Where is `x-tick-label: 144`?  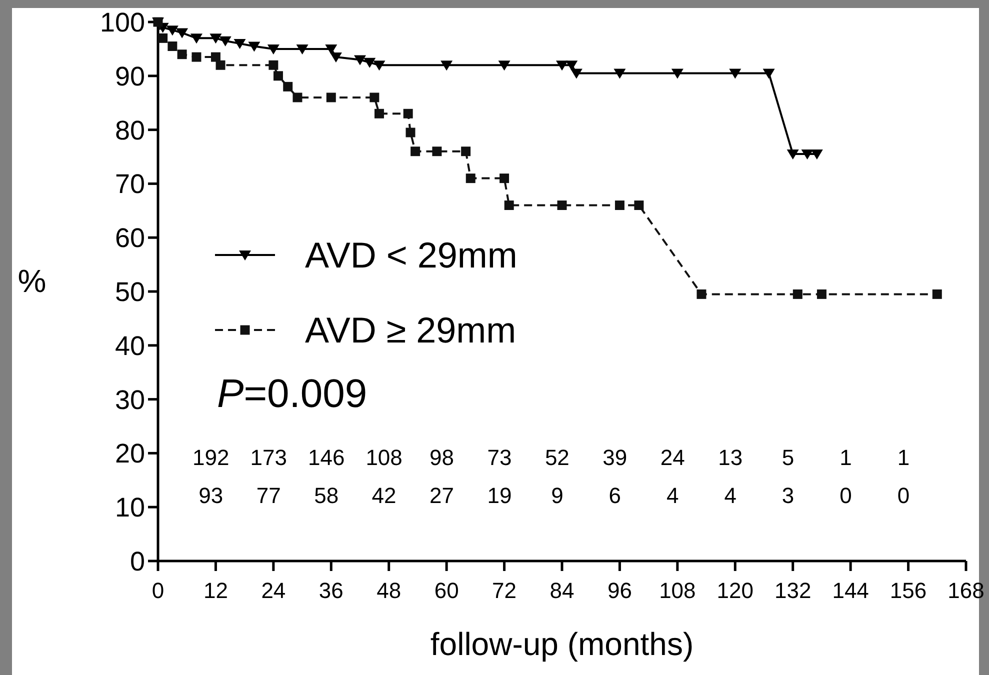 x-tick-label: 144 is located at coordinates (850, 591).